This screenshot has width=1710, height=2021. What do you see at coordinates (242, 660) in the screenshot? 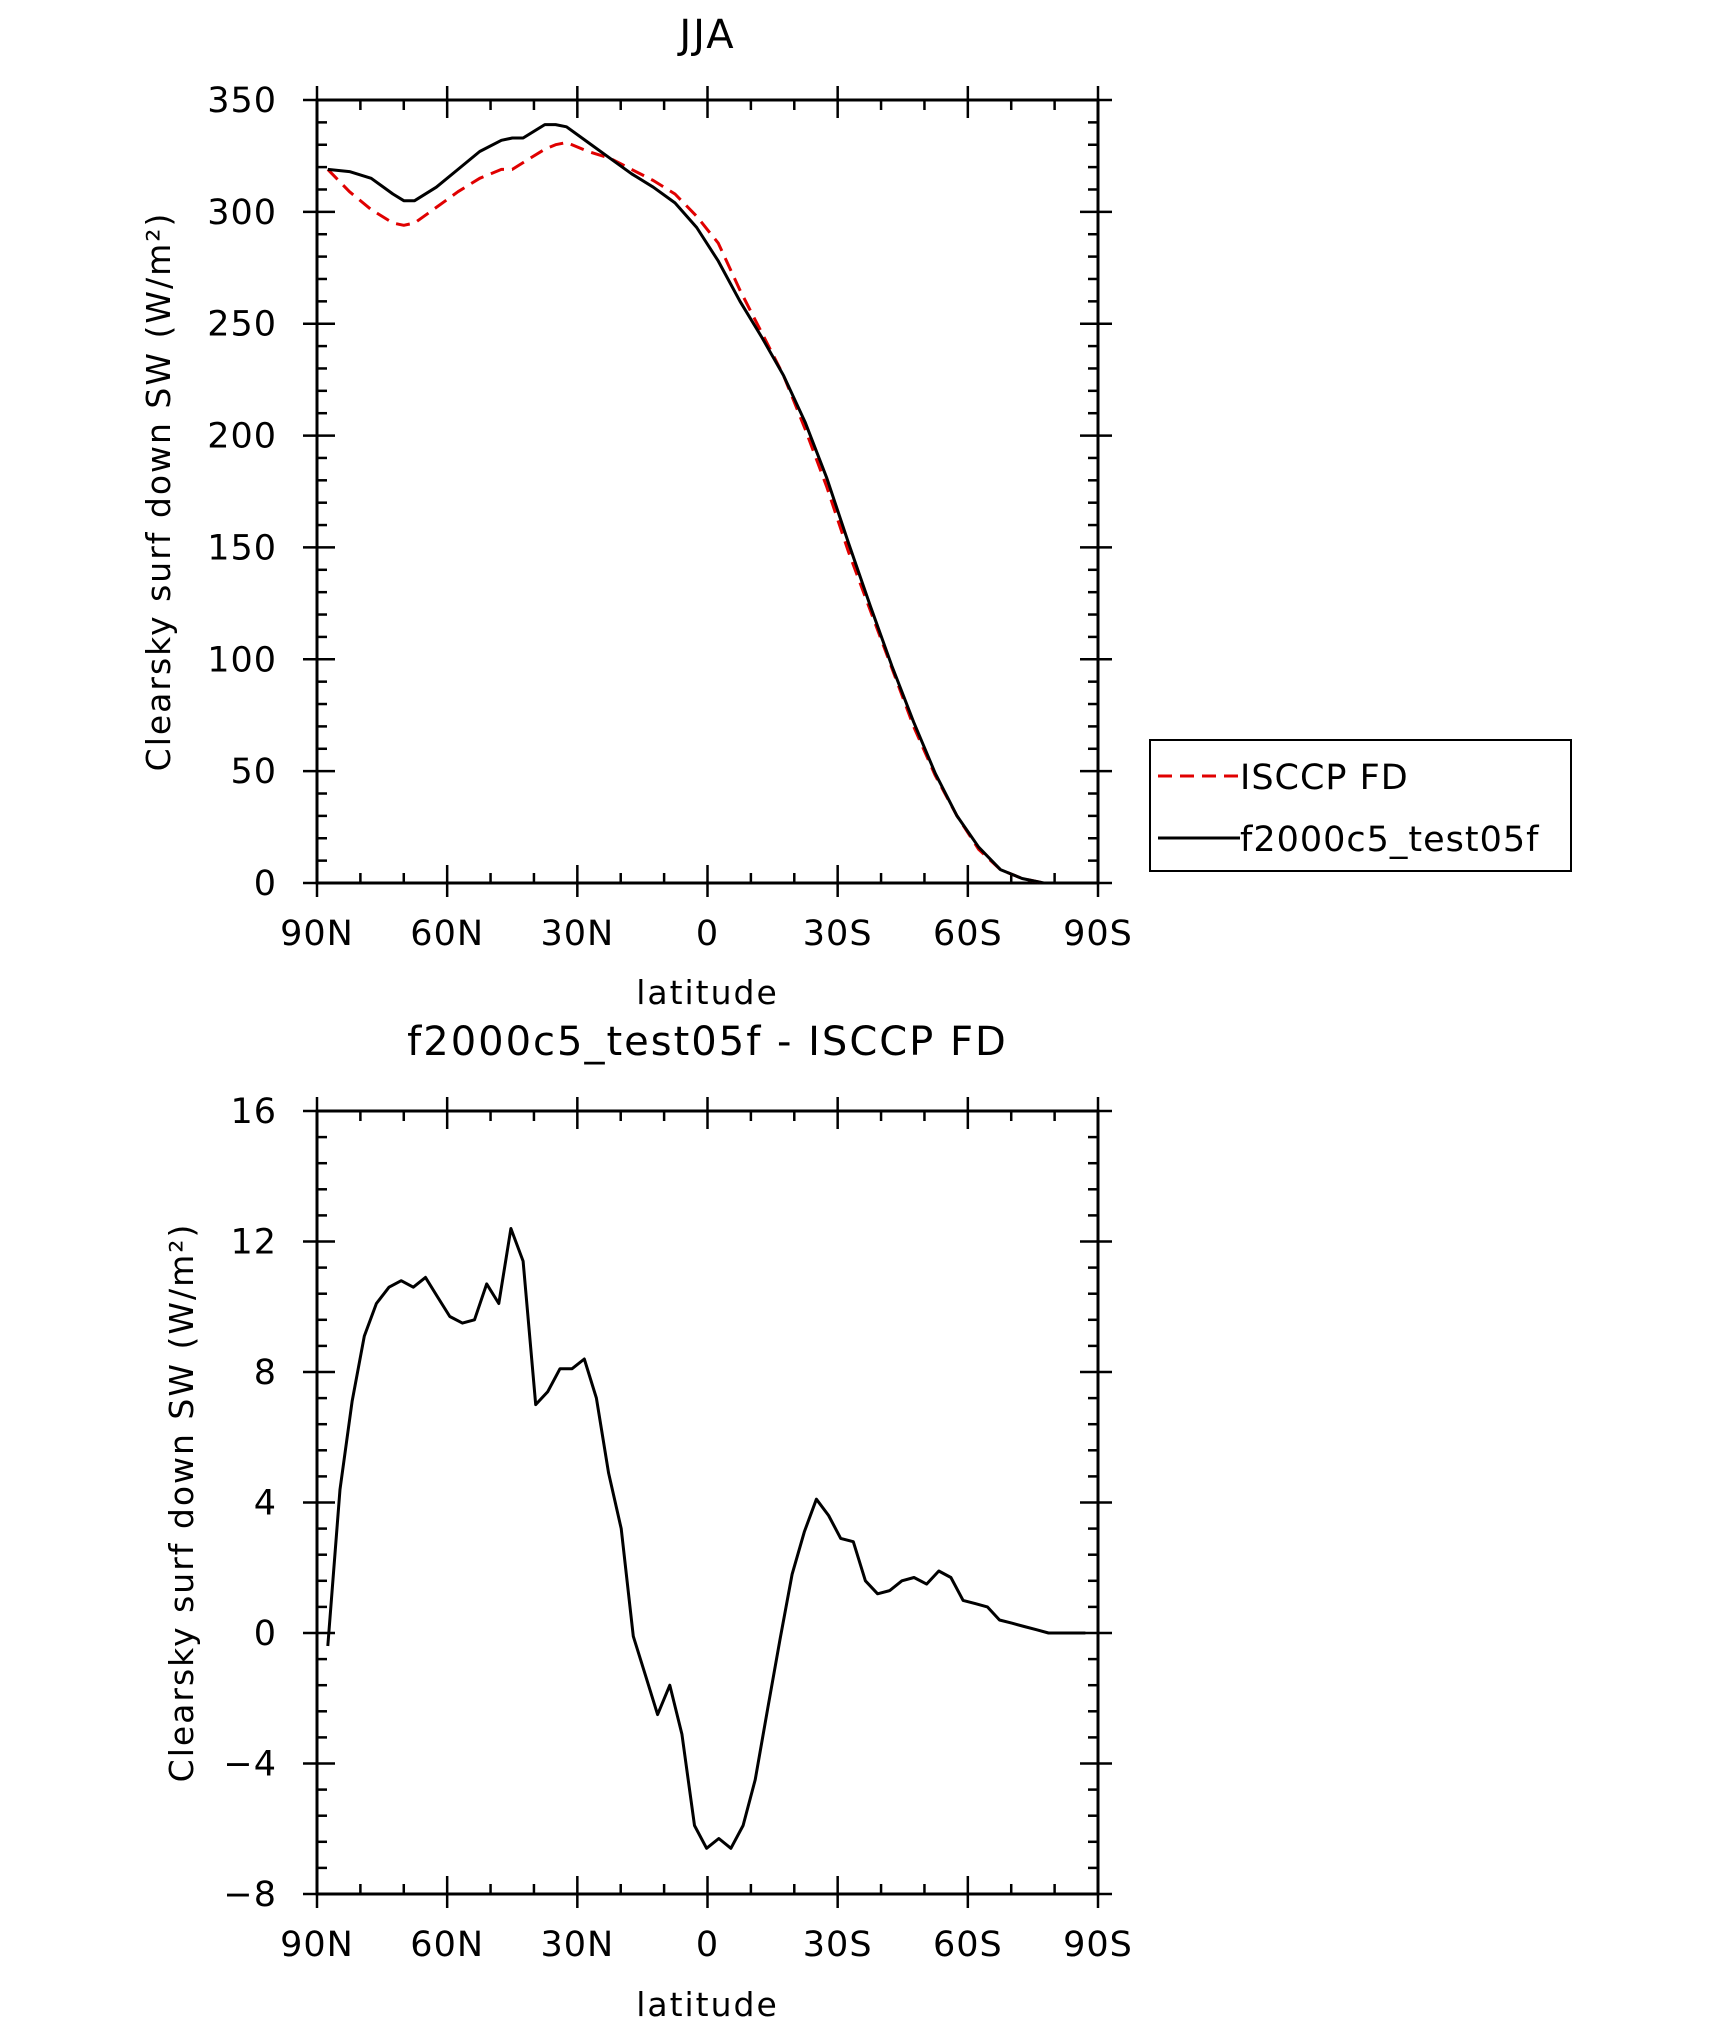
I see `y-tick-label: 100` at bounding box center [242, 660].